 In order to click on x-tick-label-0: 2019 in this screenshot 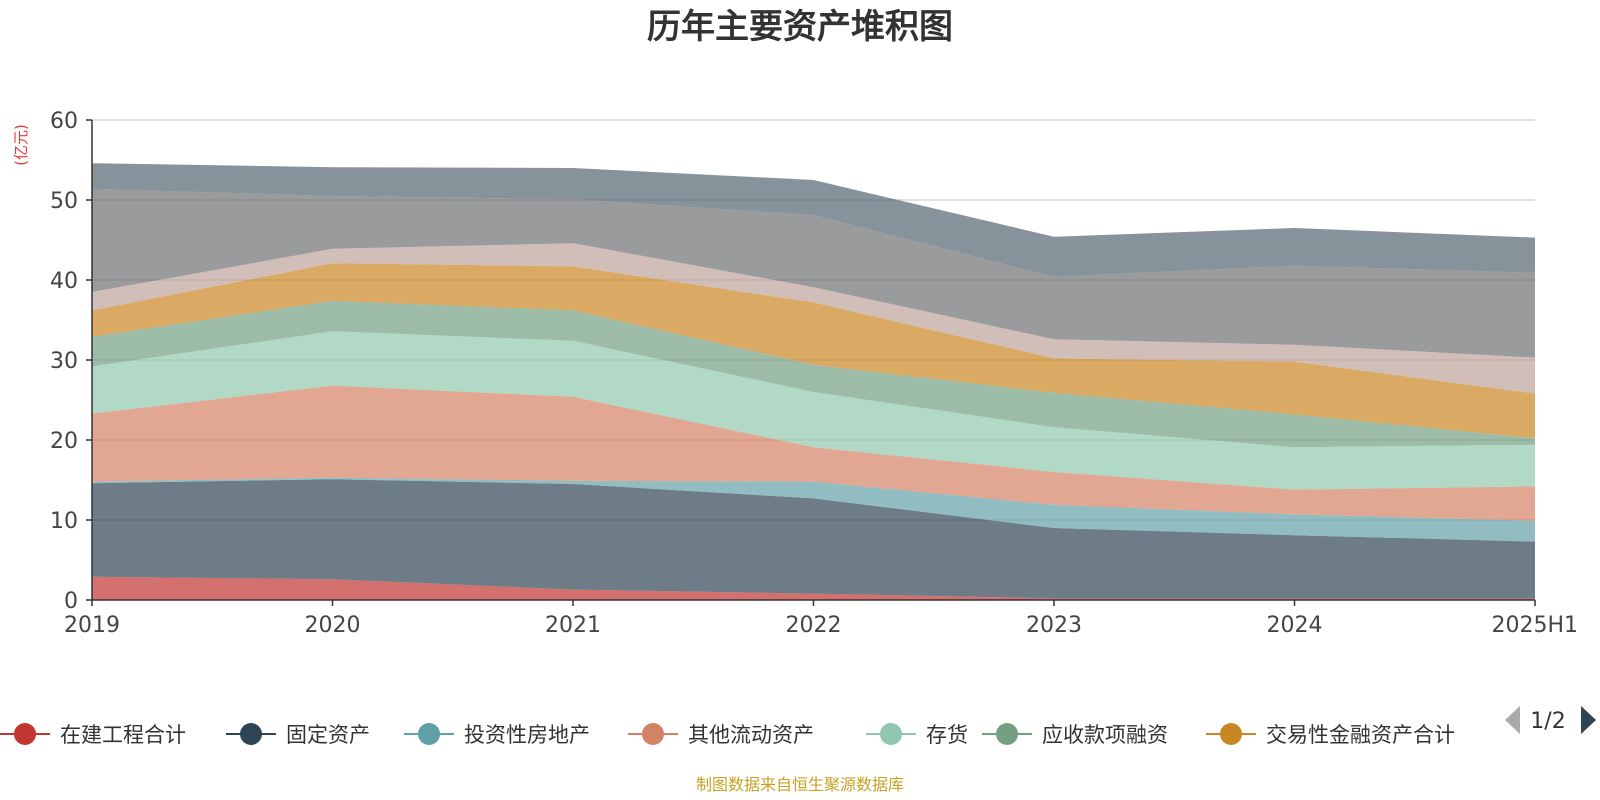, I will do `click(92, 625)`.